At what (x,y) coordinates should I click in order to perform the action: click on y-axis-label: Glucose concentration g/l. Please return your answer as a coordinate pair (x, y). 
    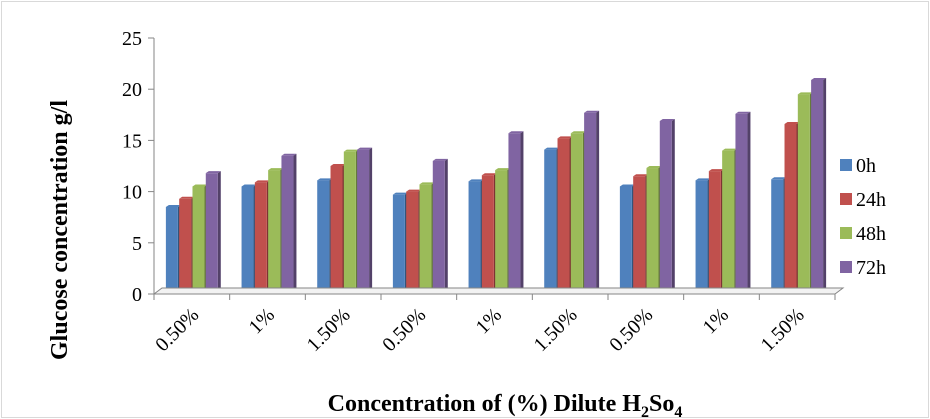
    Looking at the image, I should click on (60, 230).